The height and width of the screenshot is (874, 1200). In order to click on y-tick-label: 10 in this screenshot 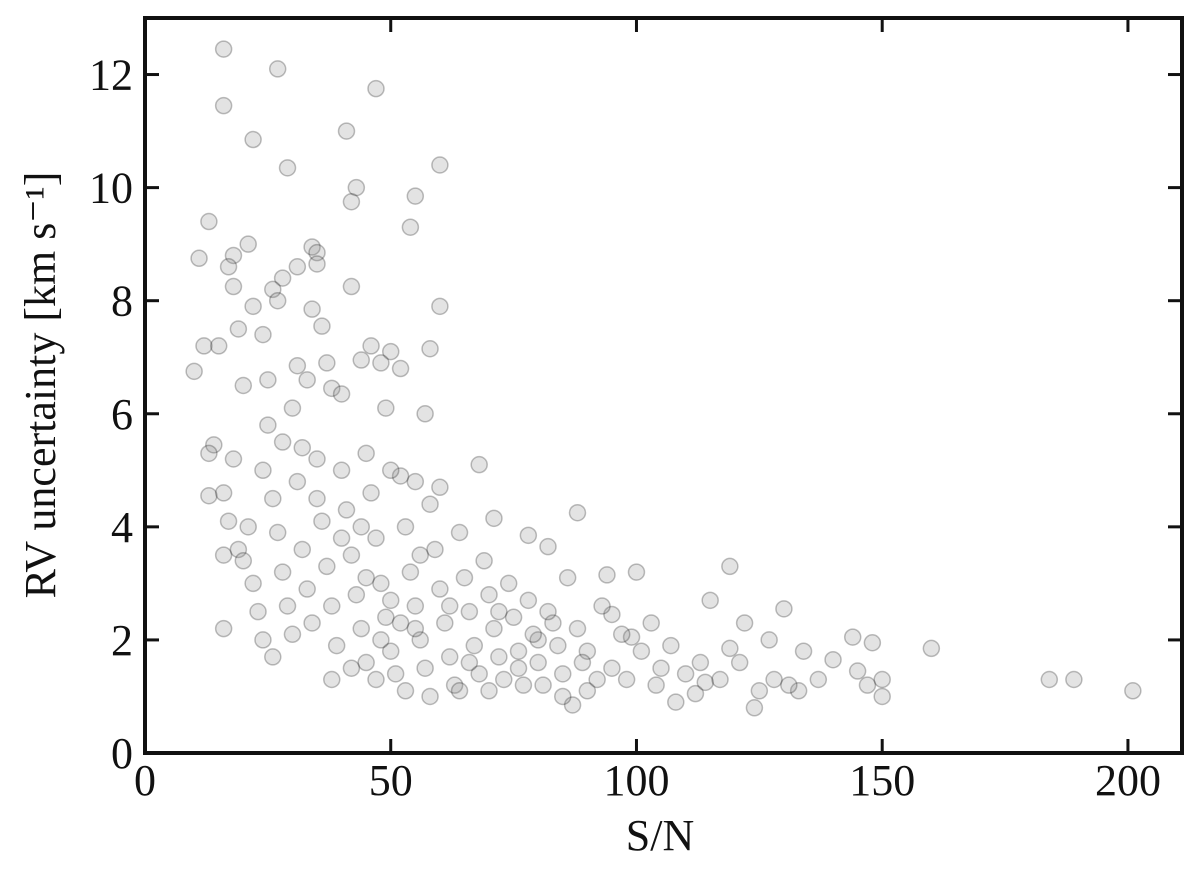, I will do `click(111, 188)`.